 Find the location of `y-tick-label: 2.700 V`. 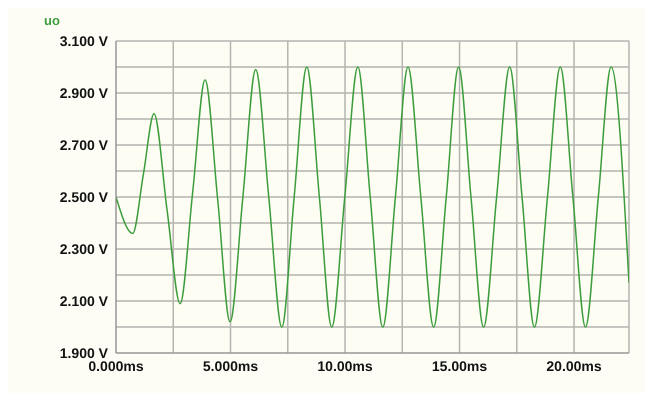

y-tick-label: 2.700 V is located at coordinates (84, 144).